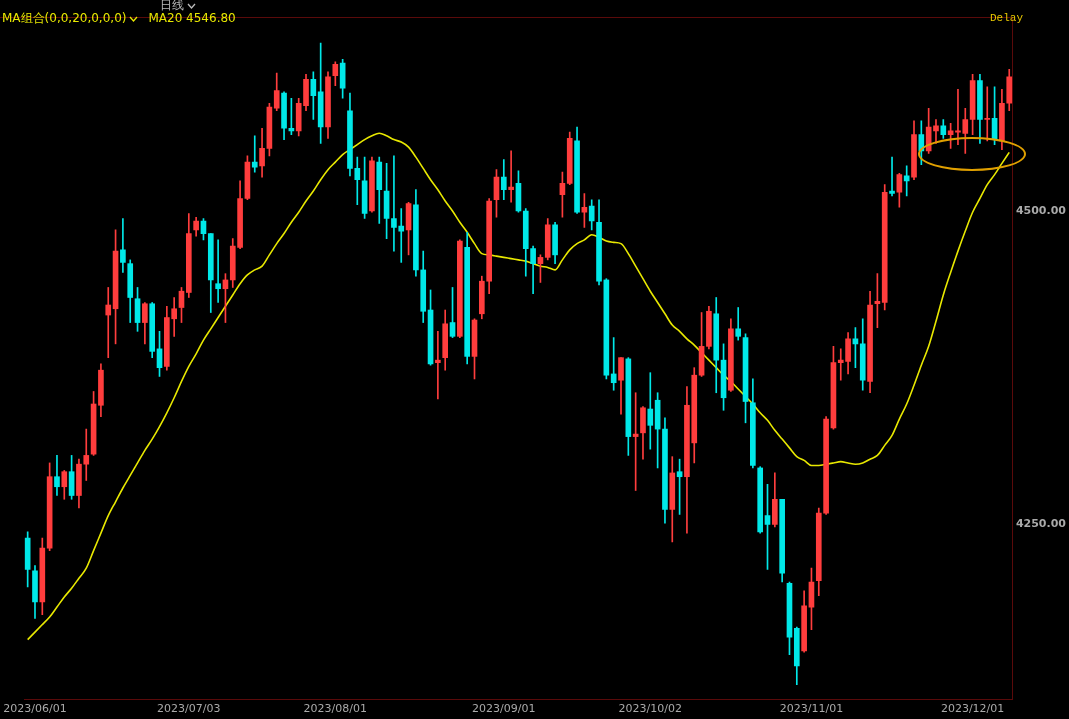 The width and height of the screenshot is (1069, 719). I want to click on x-tick-label: 2023/06/01, so click(35, 709).